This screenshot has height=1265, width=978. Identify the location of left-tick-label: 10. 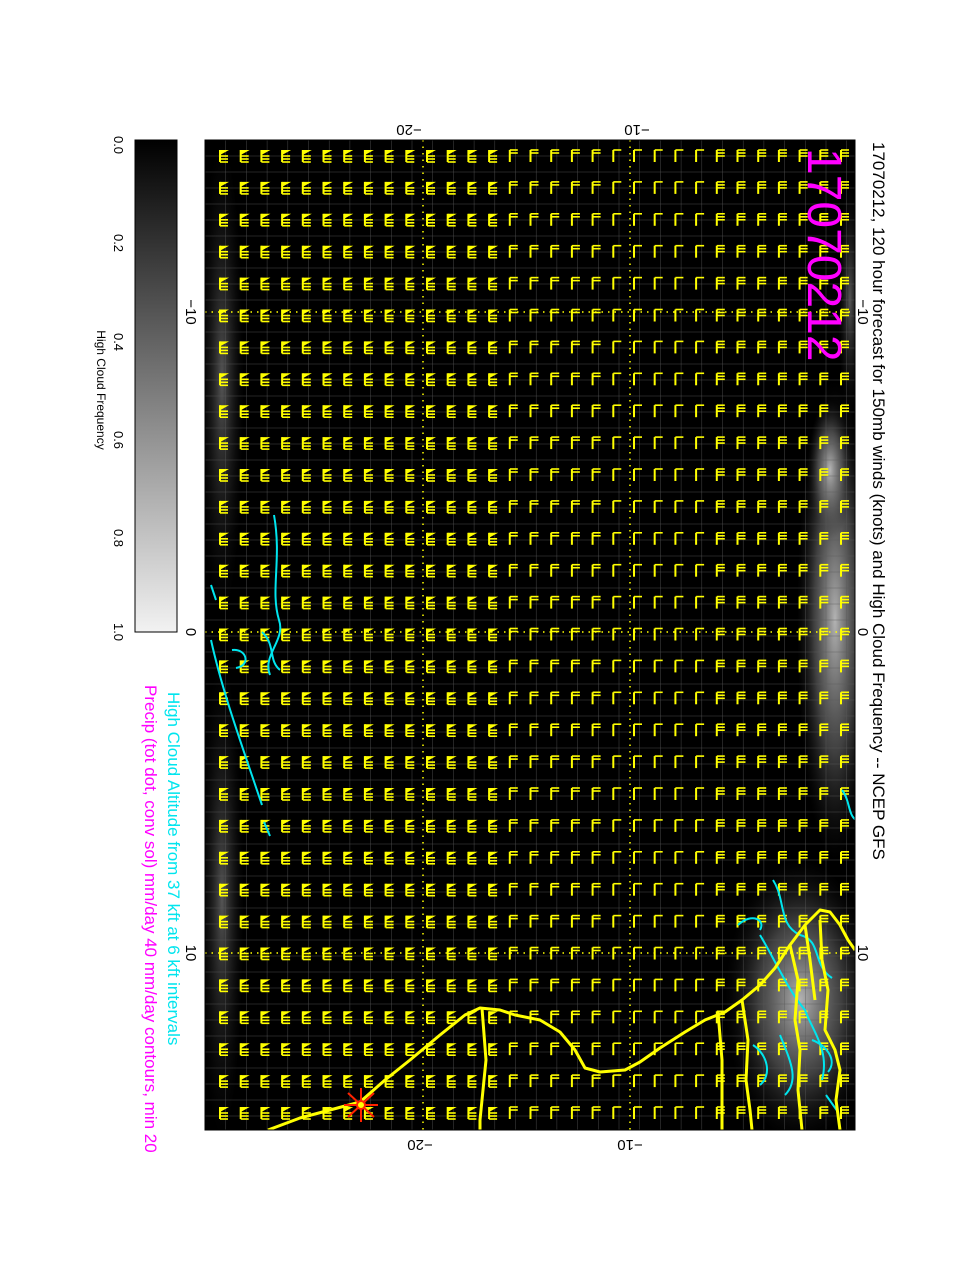
(190, 953).